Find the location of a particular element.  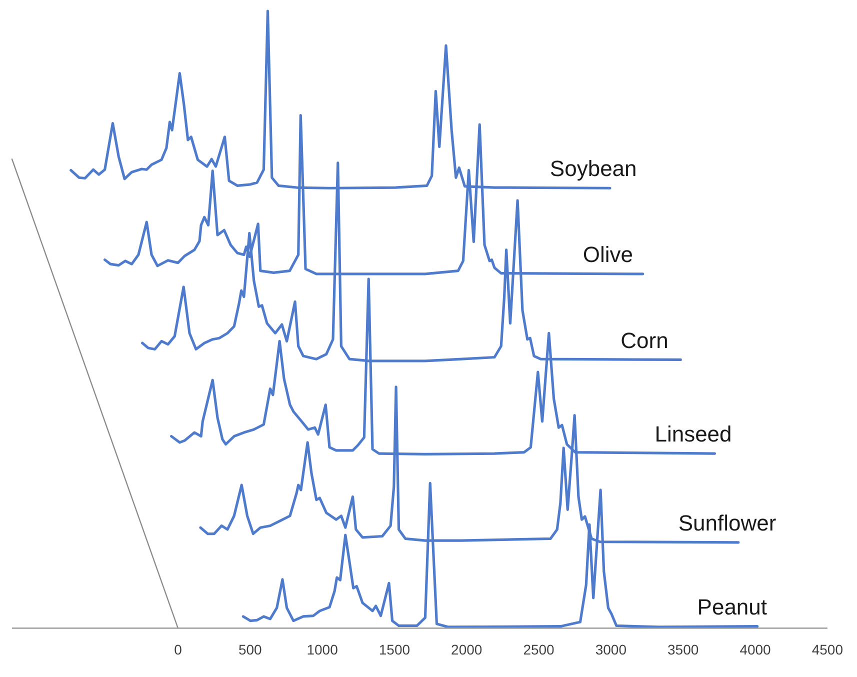

x-tick-label: 3500 is located at coordinates (683, 649).